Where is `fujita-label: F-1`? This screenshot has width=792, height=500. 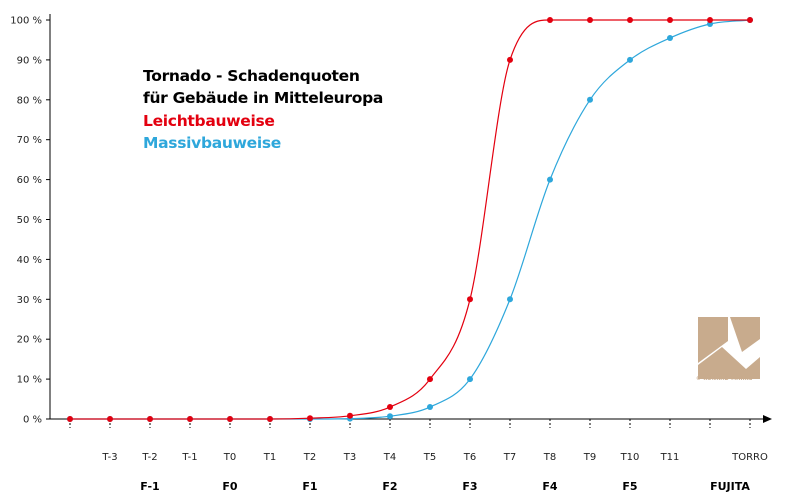
fujita-label: F-1 is located at coordinates (149, 486).